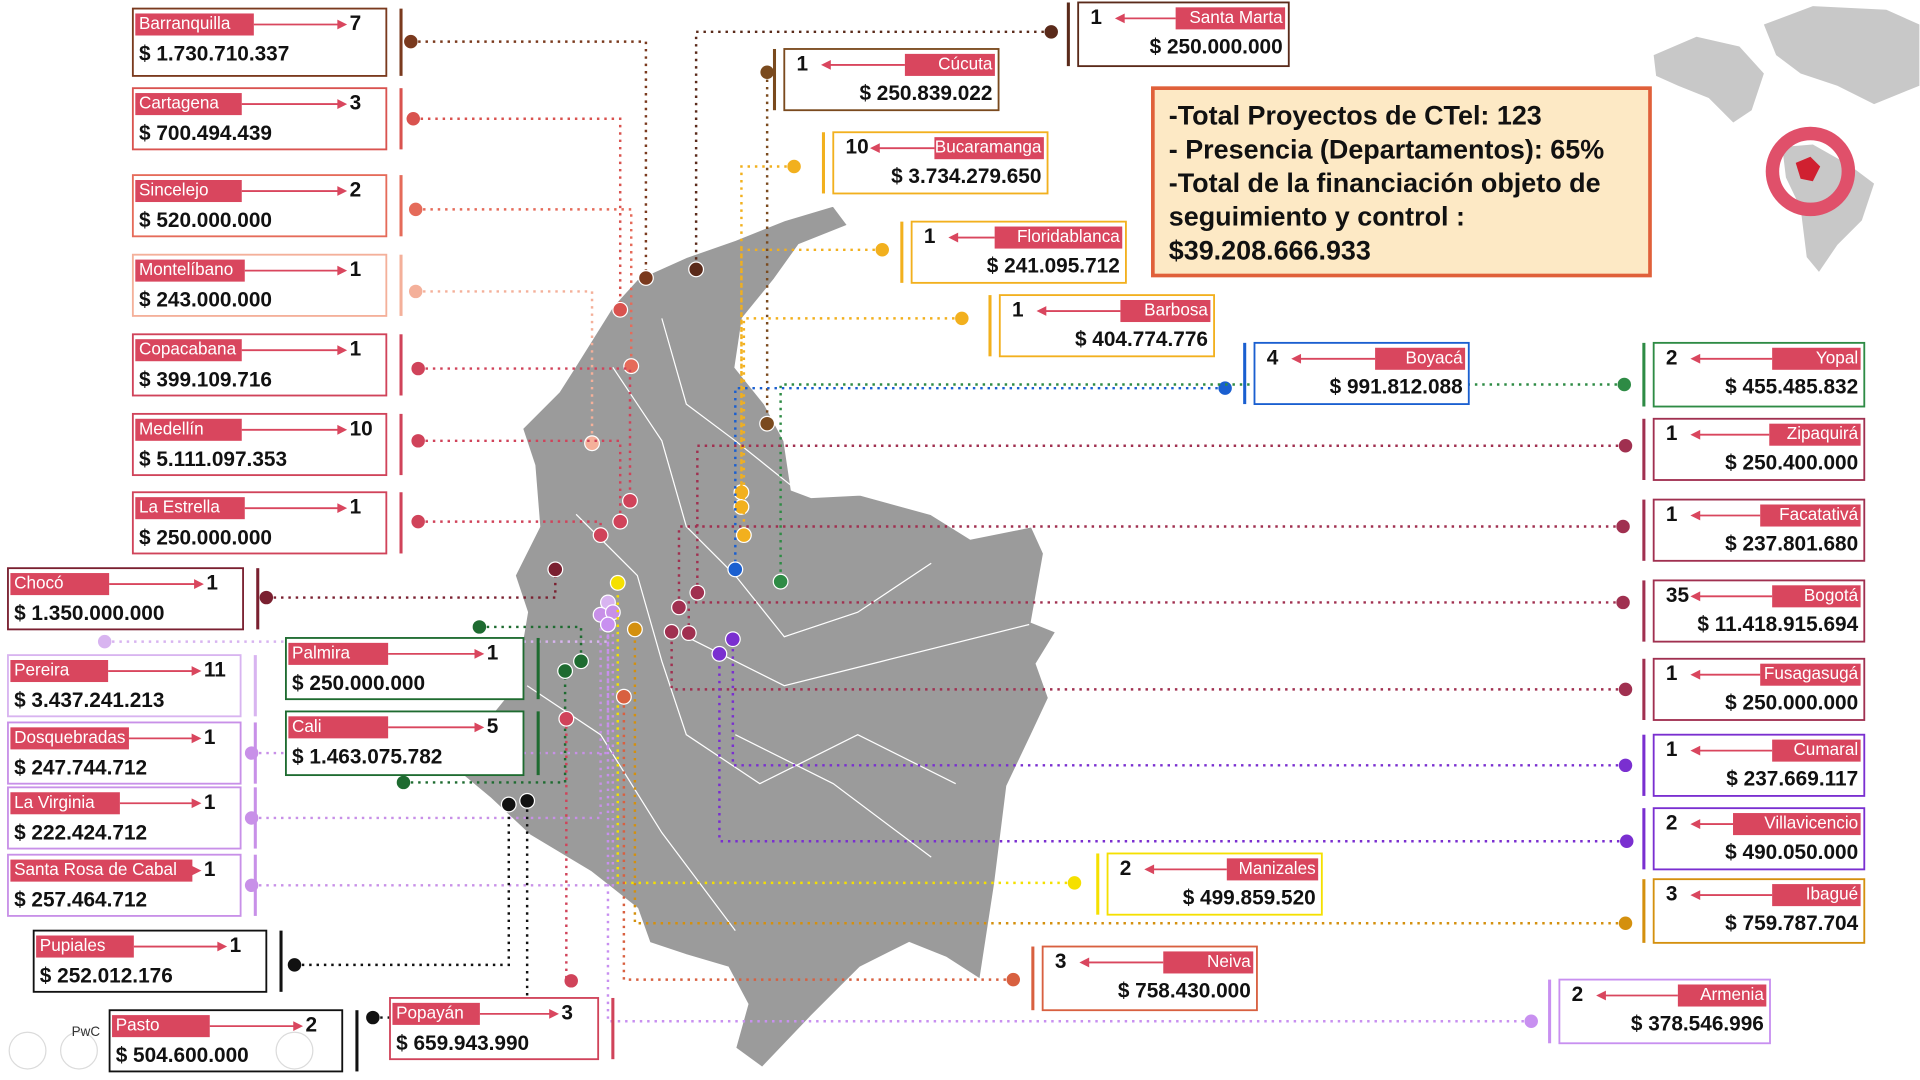 This screenshot has width=1920, height=1080. What do you see at coordinates (267, 523) in the screenshot?
I see `city-box: La Estrella 1 $ 250.000.000` at bounding box center [267, 523].